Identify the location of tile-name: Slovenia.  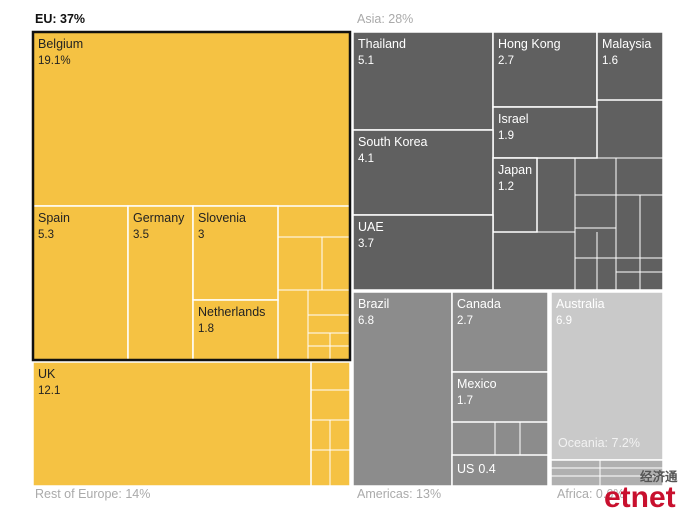
(222, 218).